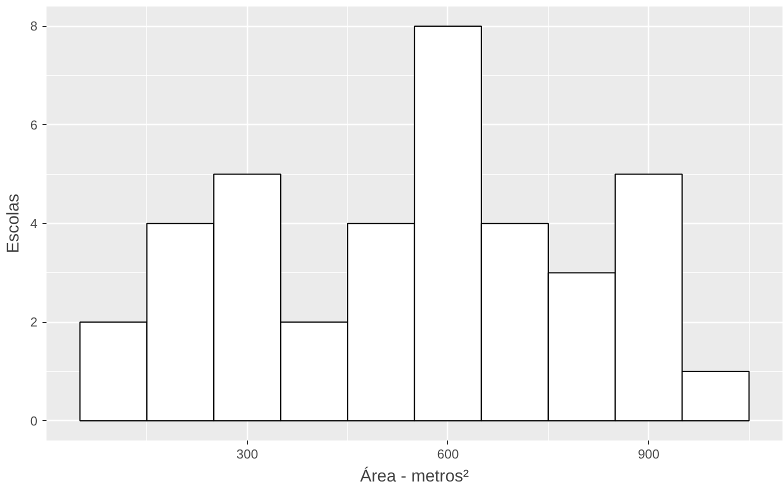 This screenshot has height=488, width=784. What do you see at coordinates (247, 454) in the screenshot?
I see `x-tick-label: 300` at bounding box center [247, 454].